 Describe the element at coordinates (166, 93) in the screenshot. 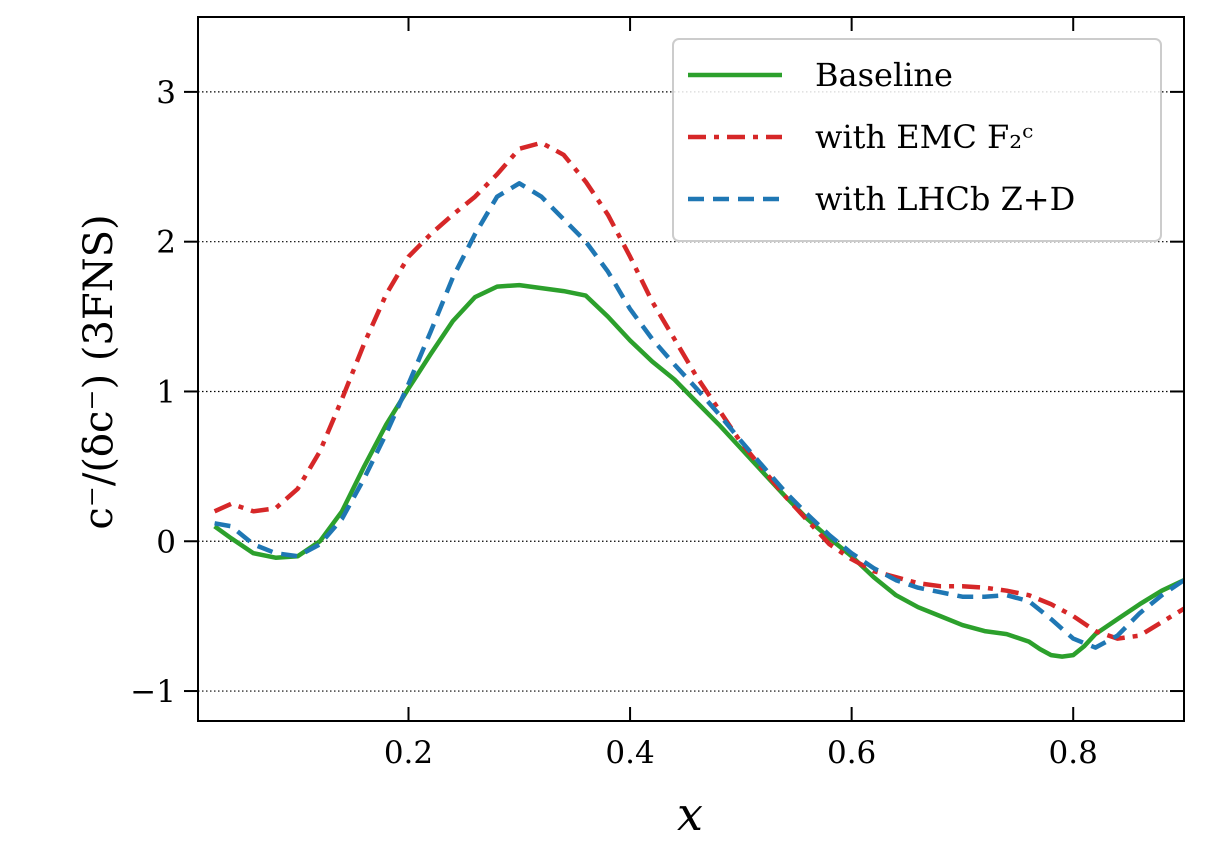

I see `y-tick-label: 3` at that location.